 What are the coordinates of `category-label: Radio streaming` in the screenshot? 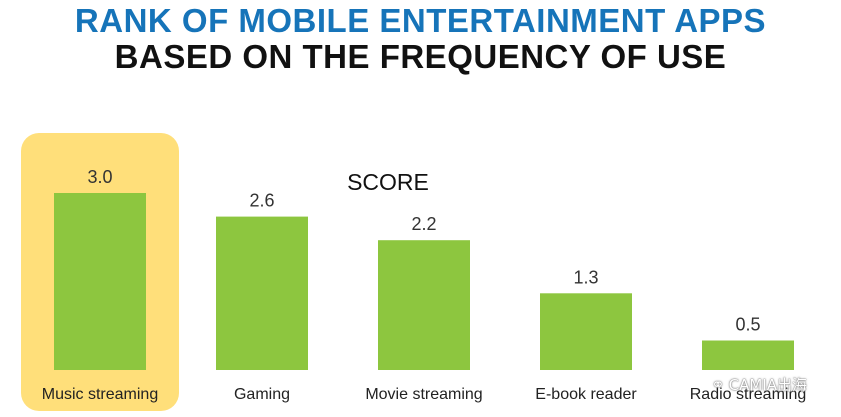 It's located at (748, 394).